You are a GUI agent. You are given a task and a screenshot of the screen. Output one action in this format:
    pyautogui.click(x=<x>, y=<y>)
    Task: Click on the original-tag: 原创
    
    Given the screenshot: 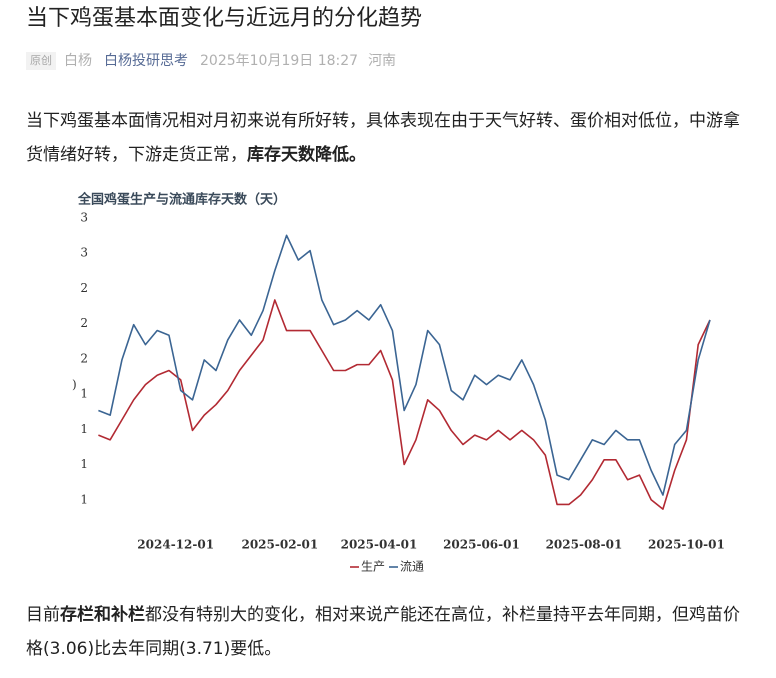 What is the action you would take?
    pyautogui.click(x=41, y=61)
    